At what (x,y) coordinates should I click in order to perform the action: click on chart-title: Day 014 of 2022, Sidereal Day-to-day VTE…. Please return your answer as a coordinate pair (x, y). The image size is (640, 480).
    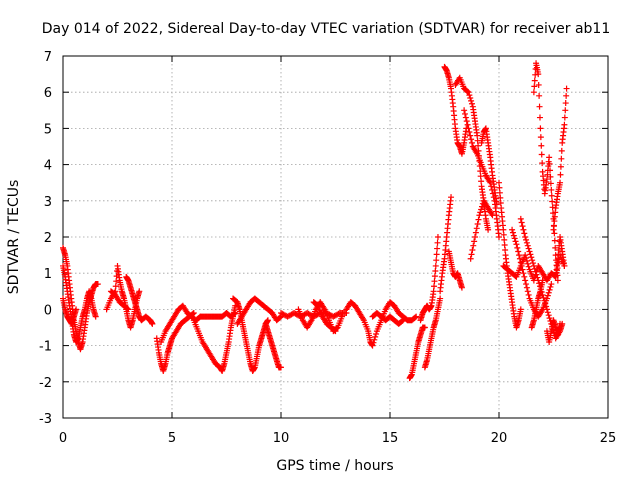
    Looking at the image, I should click on (326, 29).